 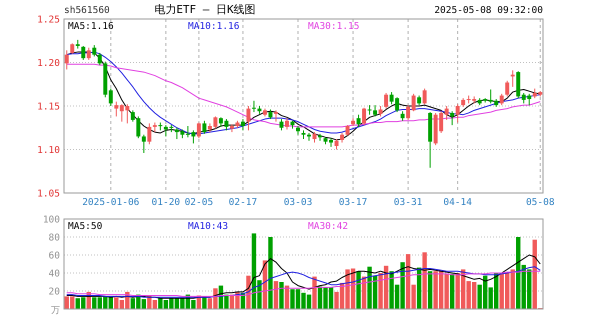 What do you see at coordinates (54, 256) in the screenshot?
I see `y-tick-label: 60` at bounding box center [54, 256].